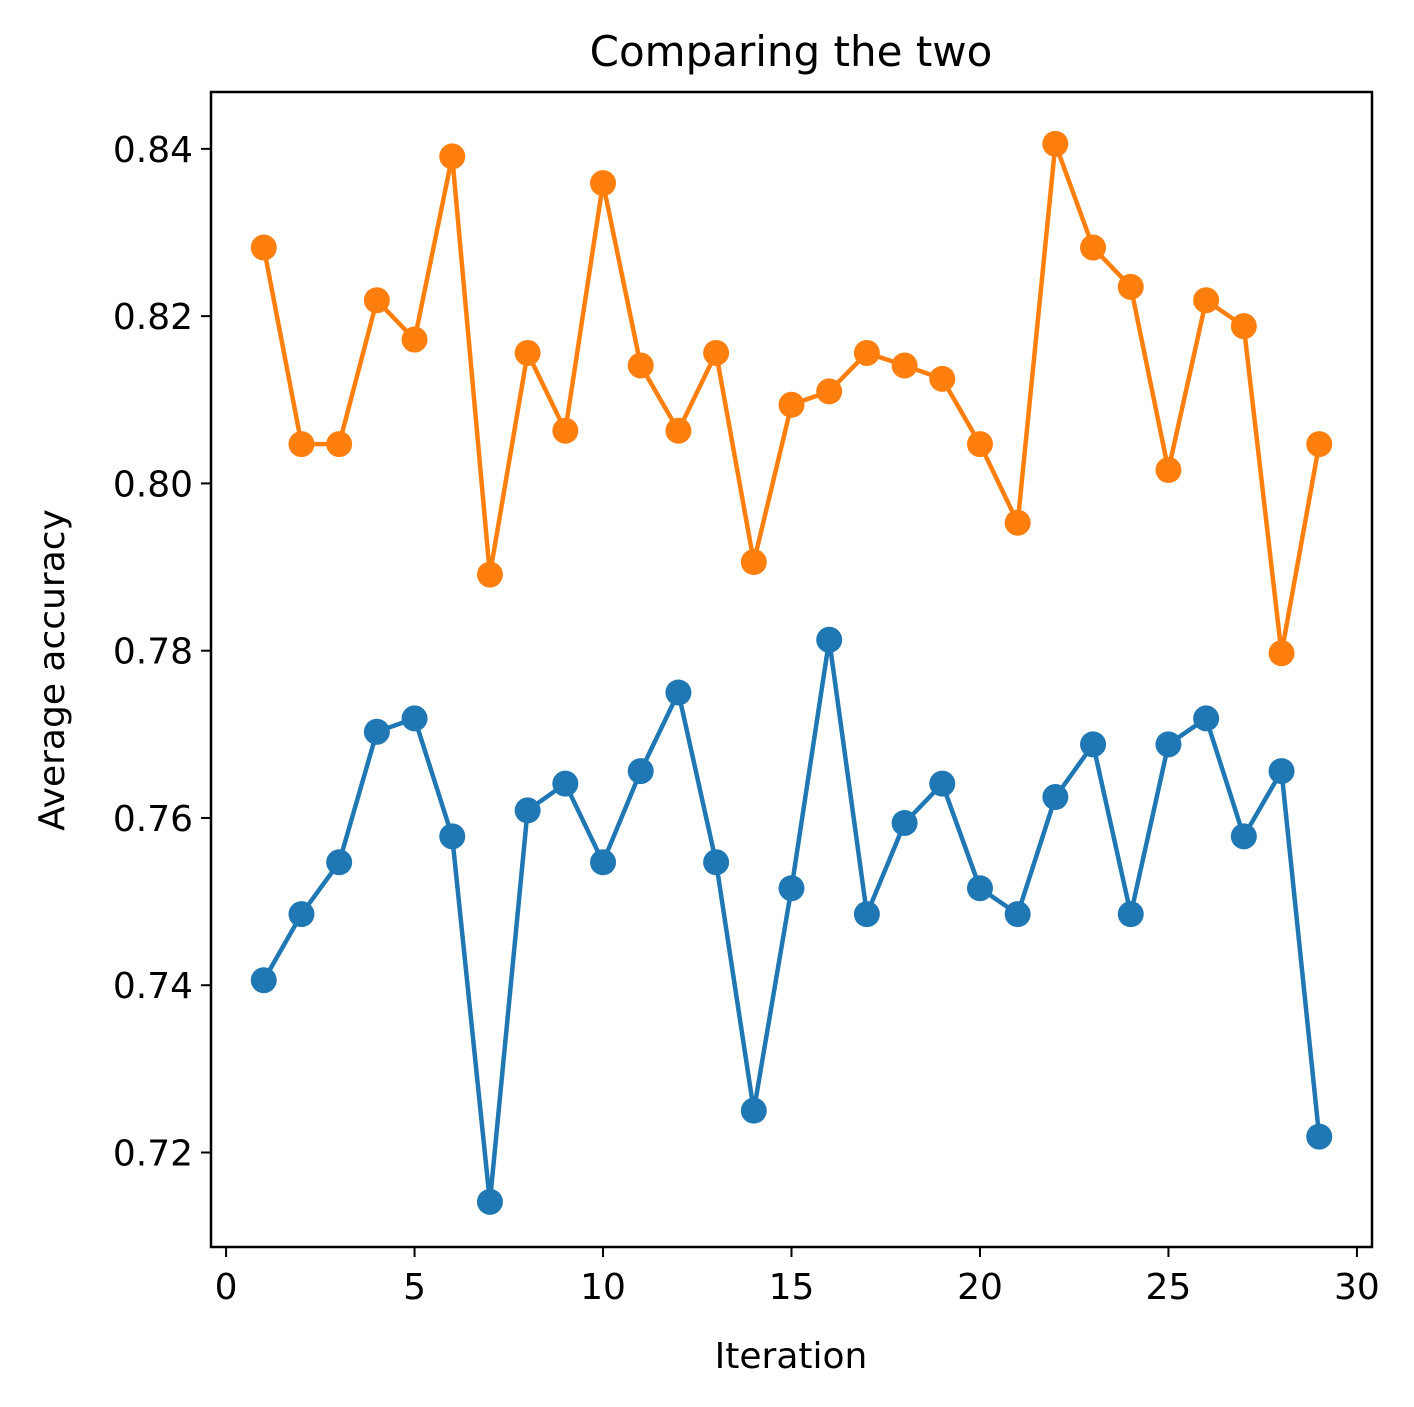  What do you see at coordinates (153, 484) in the screenshot?
I see `y-tick-label: 0.80` at bounding box center [153, 484].